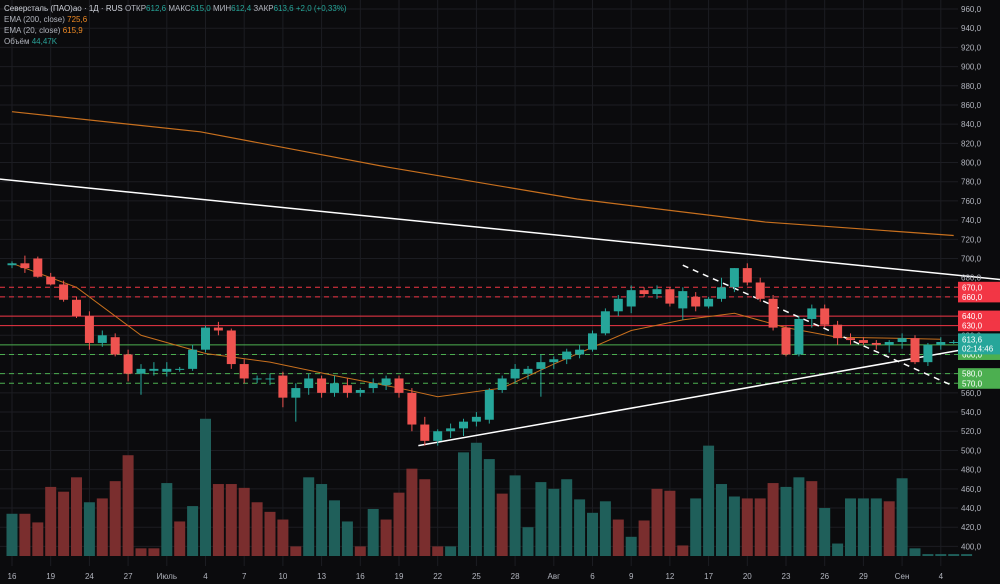 This screenshot has width=1000, height=584. I want to click on x-axis-tick-label: 17, so click(708, 576).